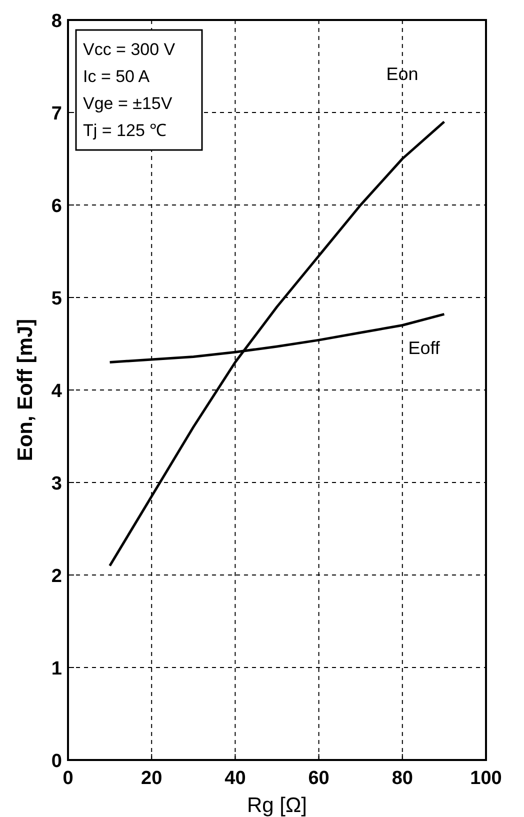  What do you see at coordinates (56, 391) in the screenshot?
I see `y-tick-label: 4` at bounding box center [56, 391].